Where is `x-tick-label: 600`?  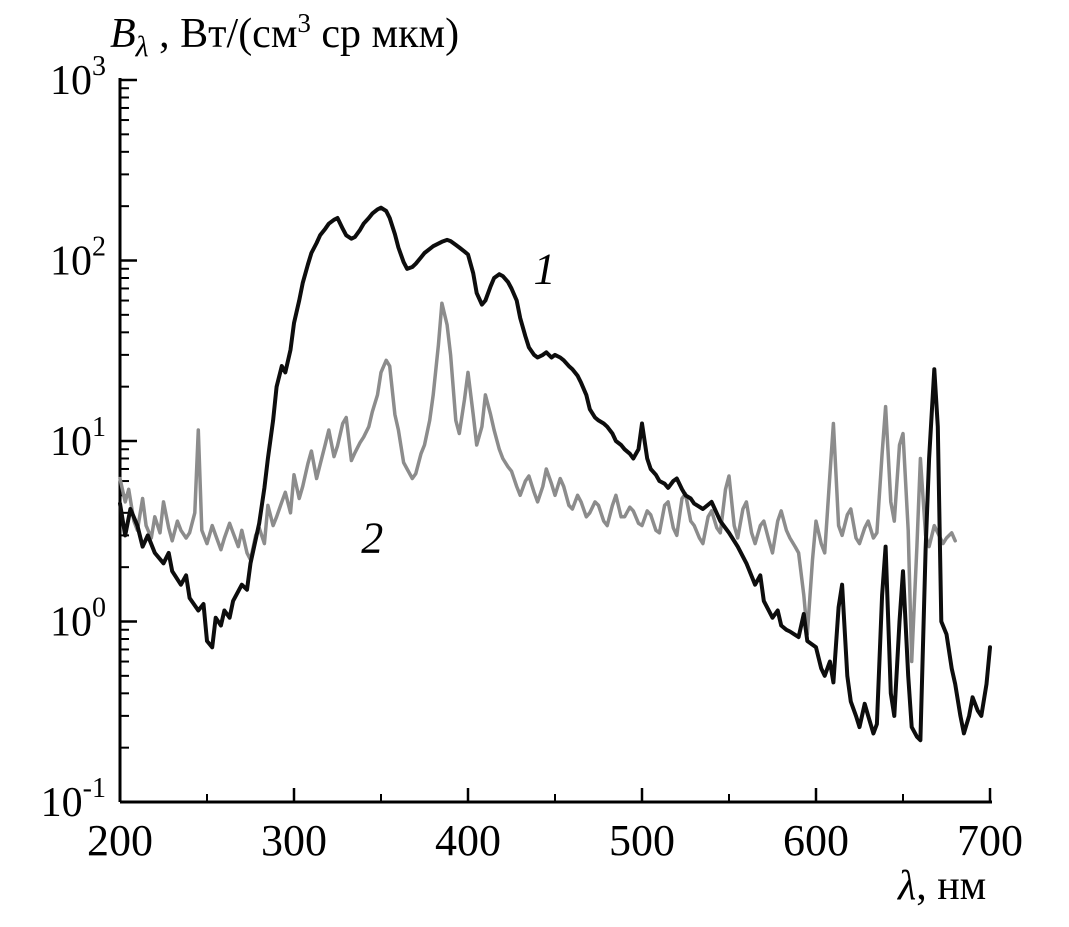 x-tick-label: 600 is located at coordinates (816, 840).